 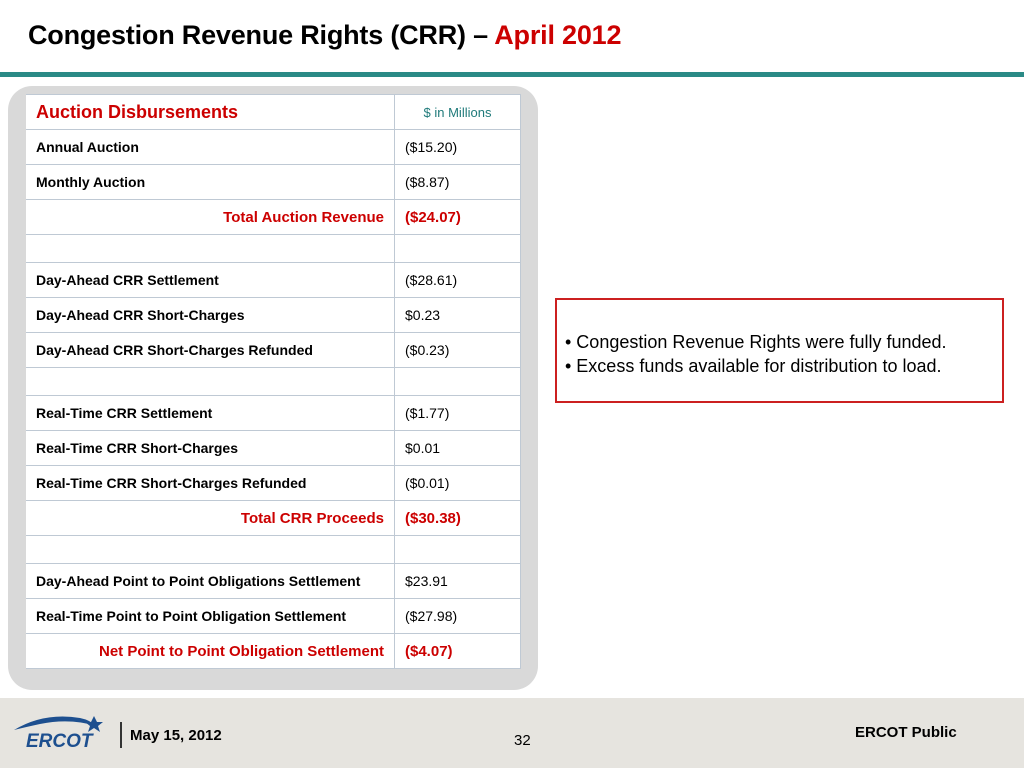 I want to click on logo-swoosh, so click(x=55, y=723).